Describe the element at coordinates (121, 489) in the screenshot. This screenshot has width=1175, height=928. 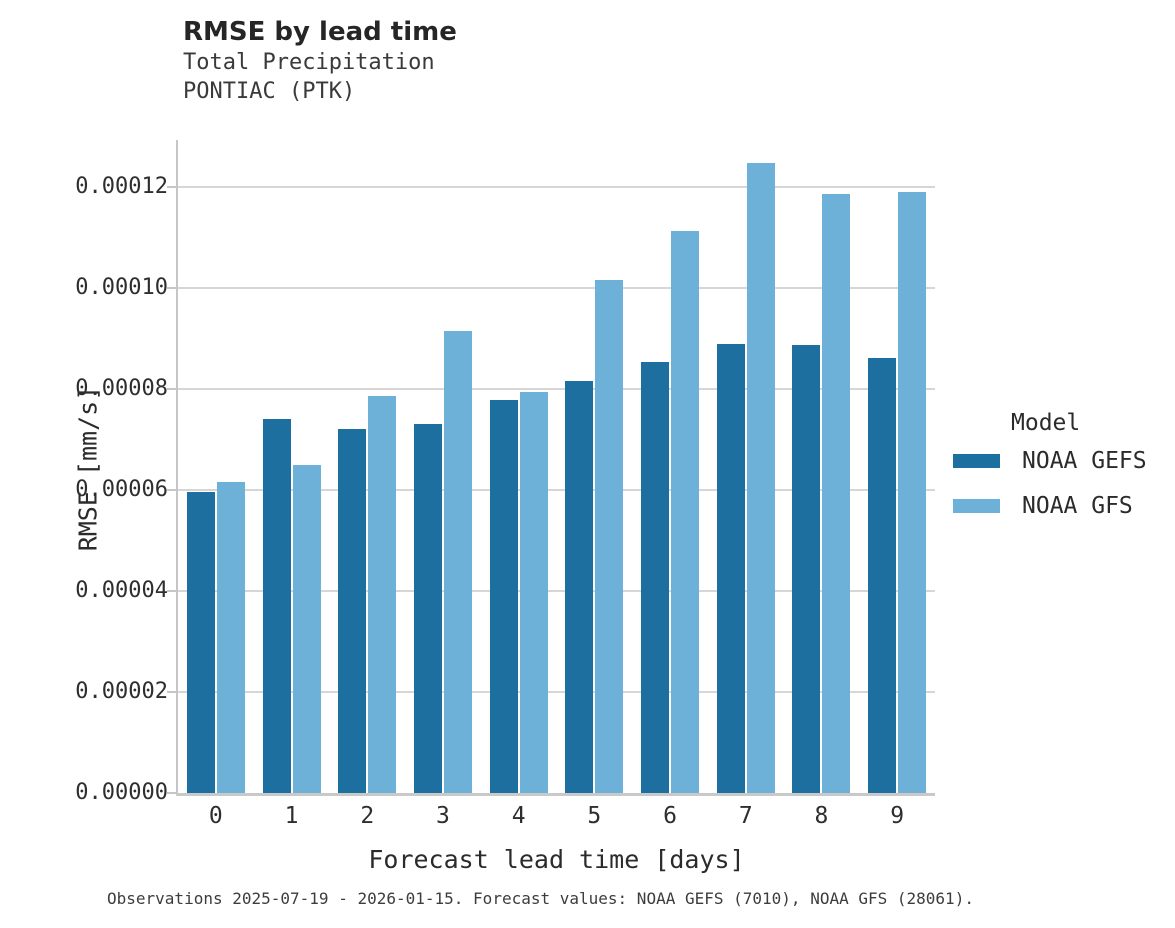
I see `y-tick-label: 0.00006` at that location.